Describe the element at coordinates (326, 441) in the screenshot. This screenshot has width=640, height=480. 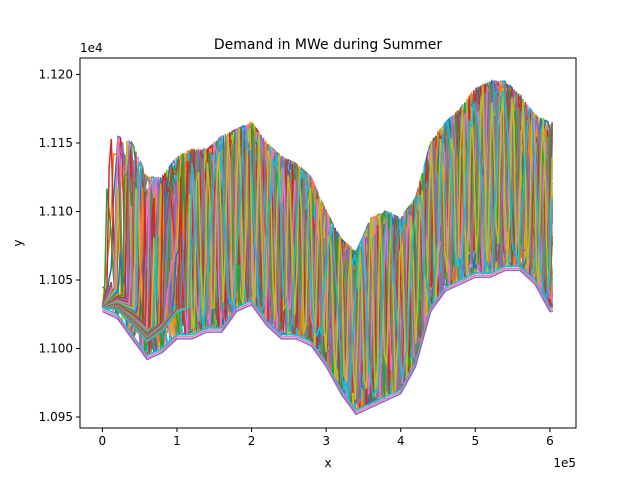
I see `x-tick-label: 3` at that location.